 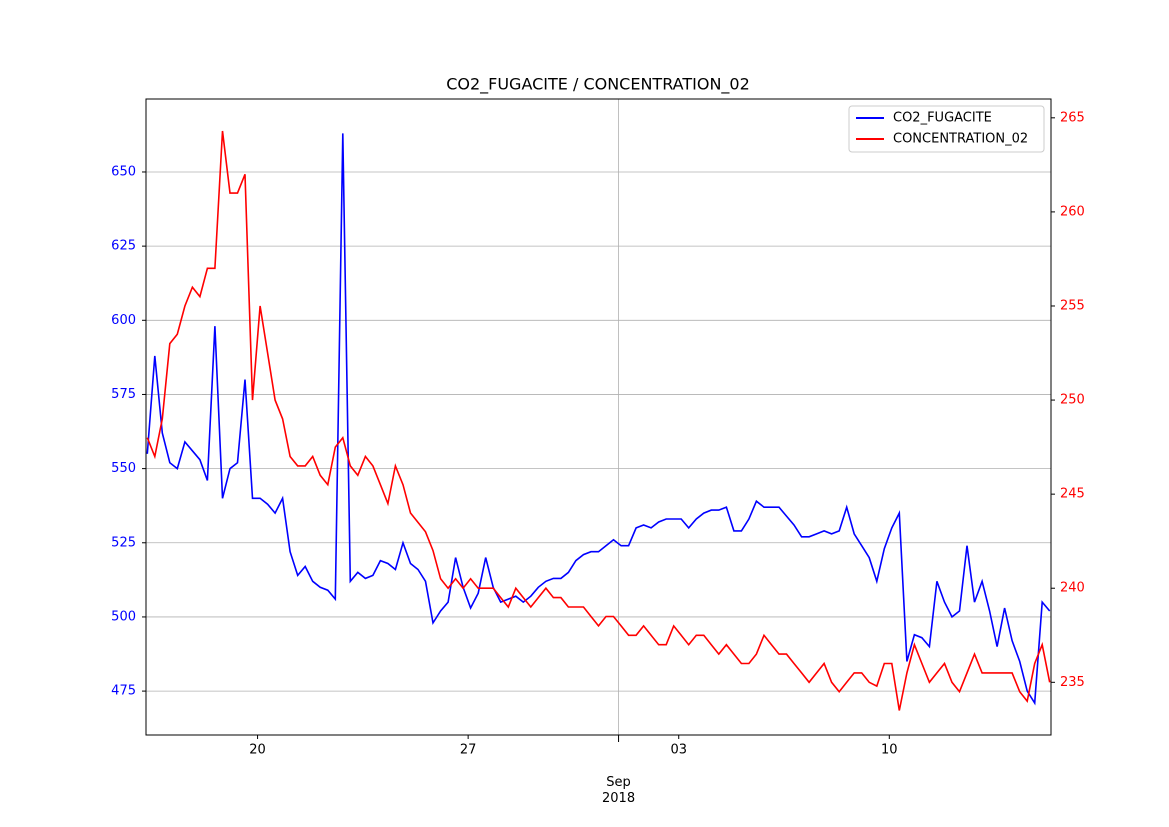 What do you see at coordinates (678, 750) in the screenshot?
I see `x-tick-label: 03` at bounding box center [678, 750].